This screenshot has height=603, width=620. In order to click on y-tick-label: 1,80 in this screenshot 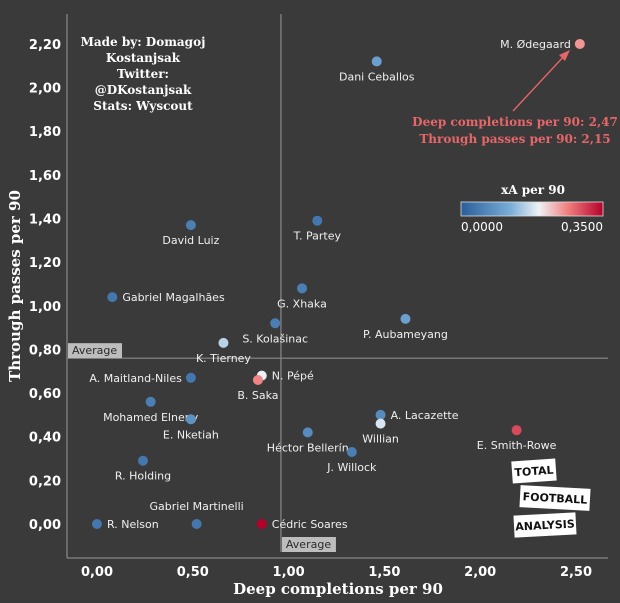, I will do `click(45, 132)`.